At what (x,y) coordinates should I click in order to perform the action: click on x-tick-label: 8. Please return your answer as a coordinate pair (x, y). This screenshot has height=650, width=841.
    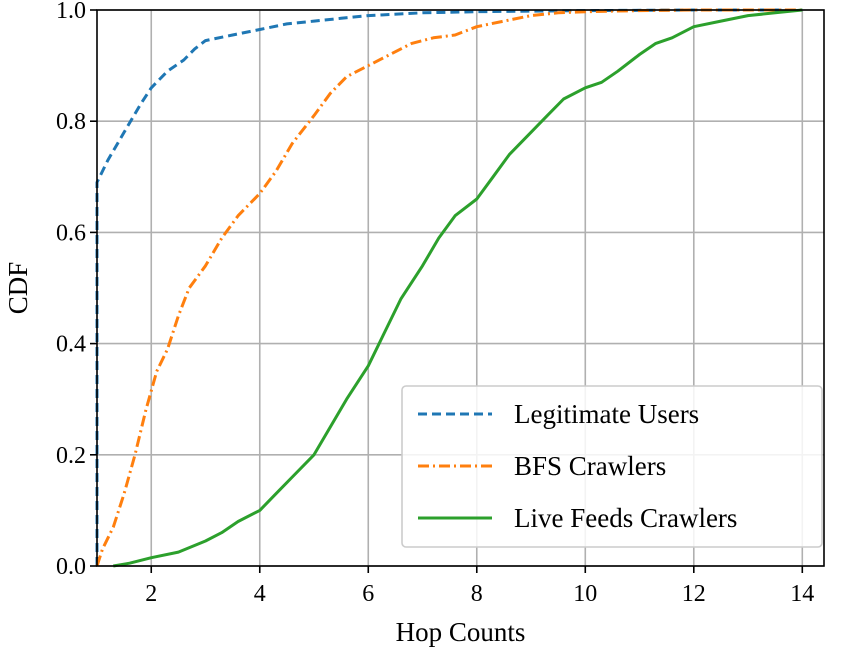
    Looking at the image, I should click on (477, 594).